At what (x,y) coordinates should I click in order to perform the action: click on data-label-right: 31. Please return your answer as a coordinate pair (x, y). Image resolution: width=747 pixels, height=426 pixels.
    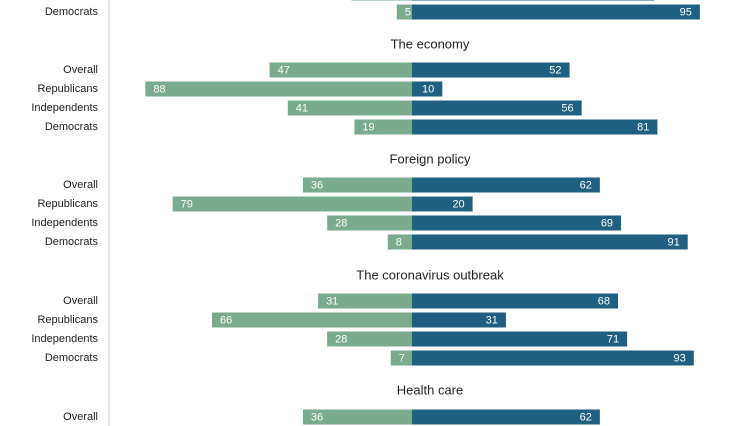
    Looking at the image, I should click on (492, 320).